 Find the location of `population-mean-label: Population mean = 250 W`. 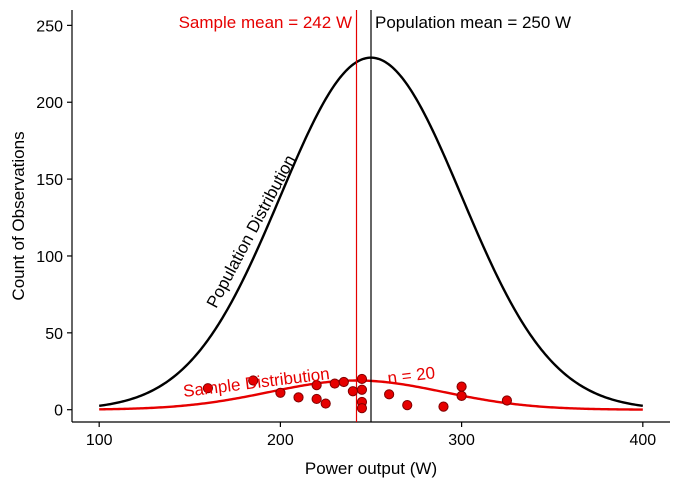

population-mean-label: Population mean = 250 W is located at coordinates (473, 22).